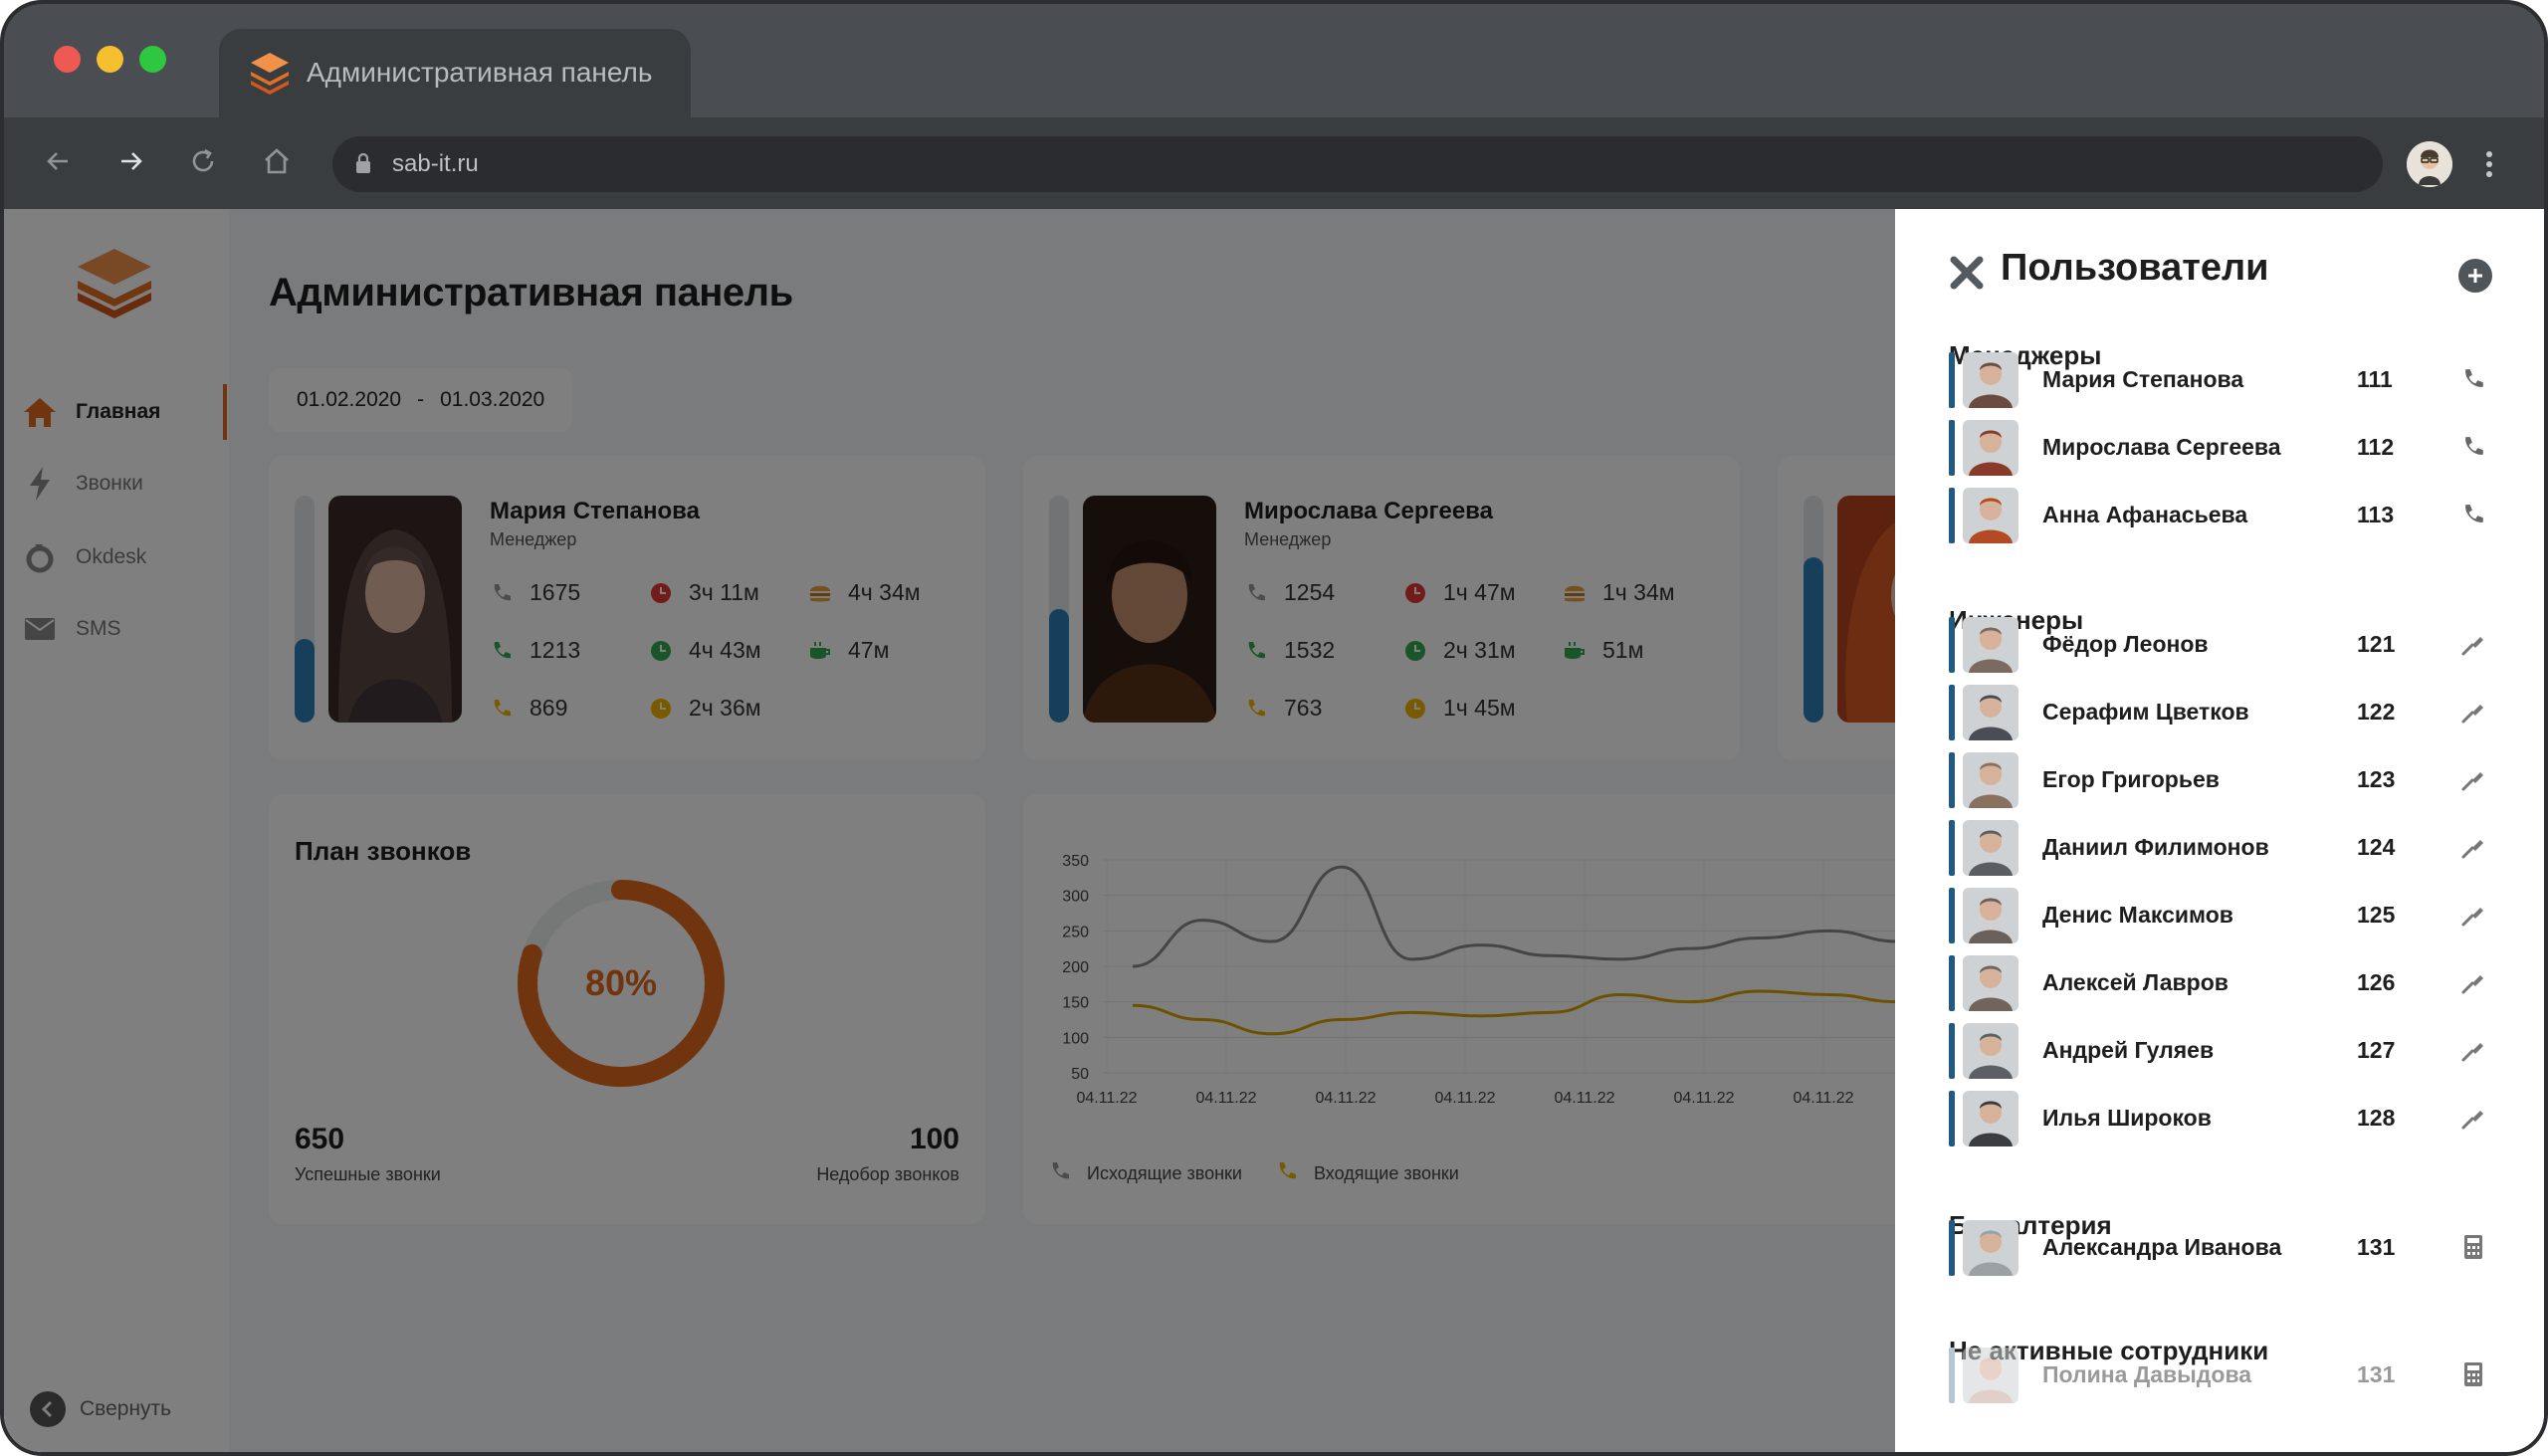 The image size is (2548, 1456). What do you see at coordinates (1357, 164) in the screenshot?
I see `address-bar: sab-it.ru` at bounding box center [1357, 164].